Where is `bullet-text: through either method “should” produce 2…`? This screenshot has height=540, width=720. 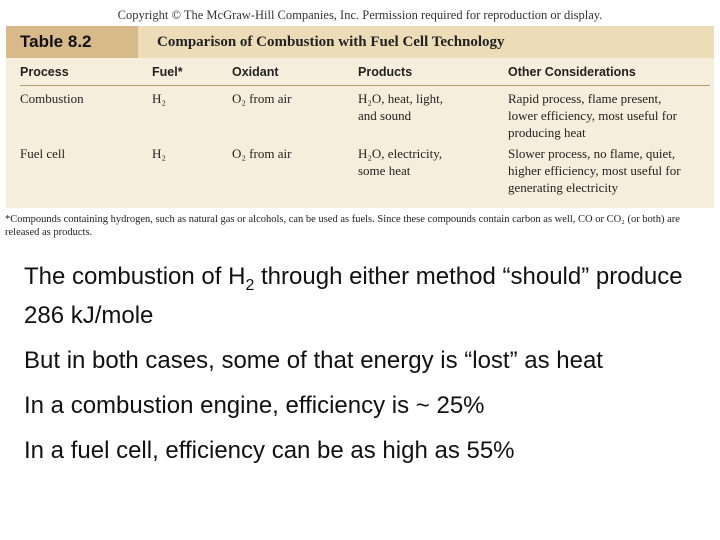 bullet-text: through either method “should” produce 2… is located at coordinates (353, 296).